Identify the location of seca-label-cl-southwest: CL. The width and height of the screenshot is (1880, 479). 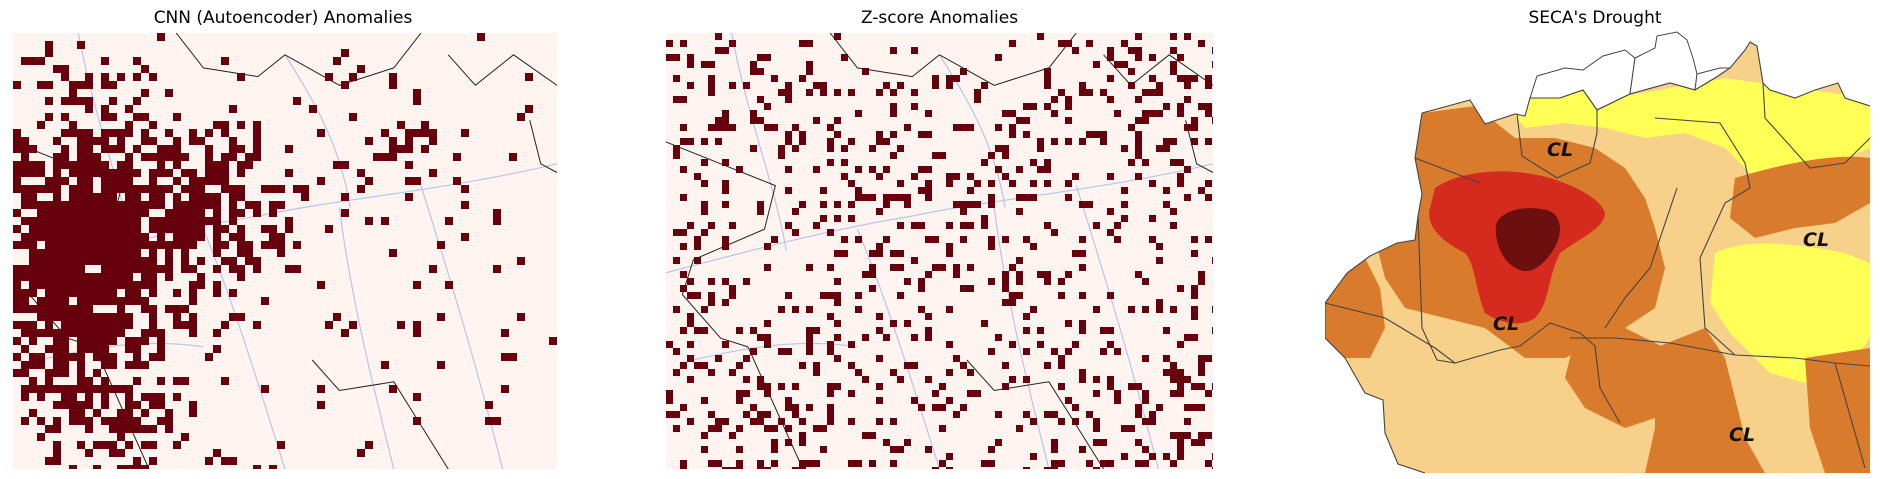
(1506, 324).